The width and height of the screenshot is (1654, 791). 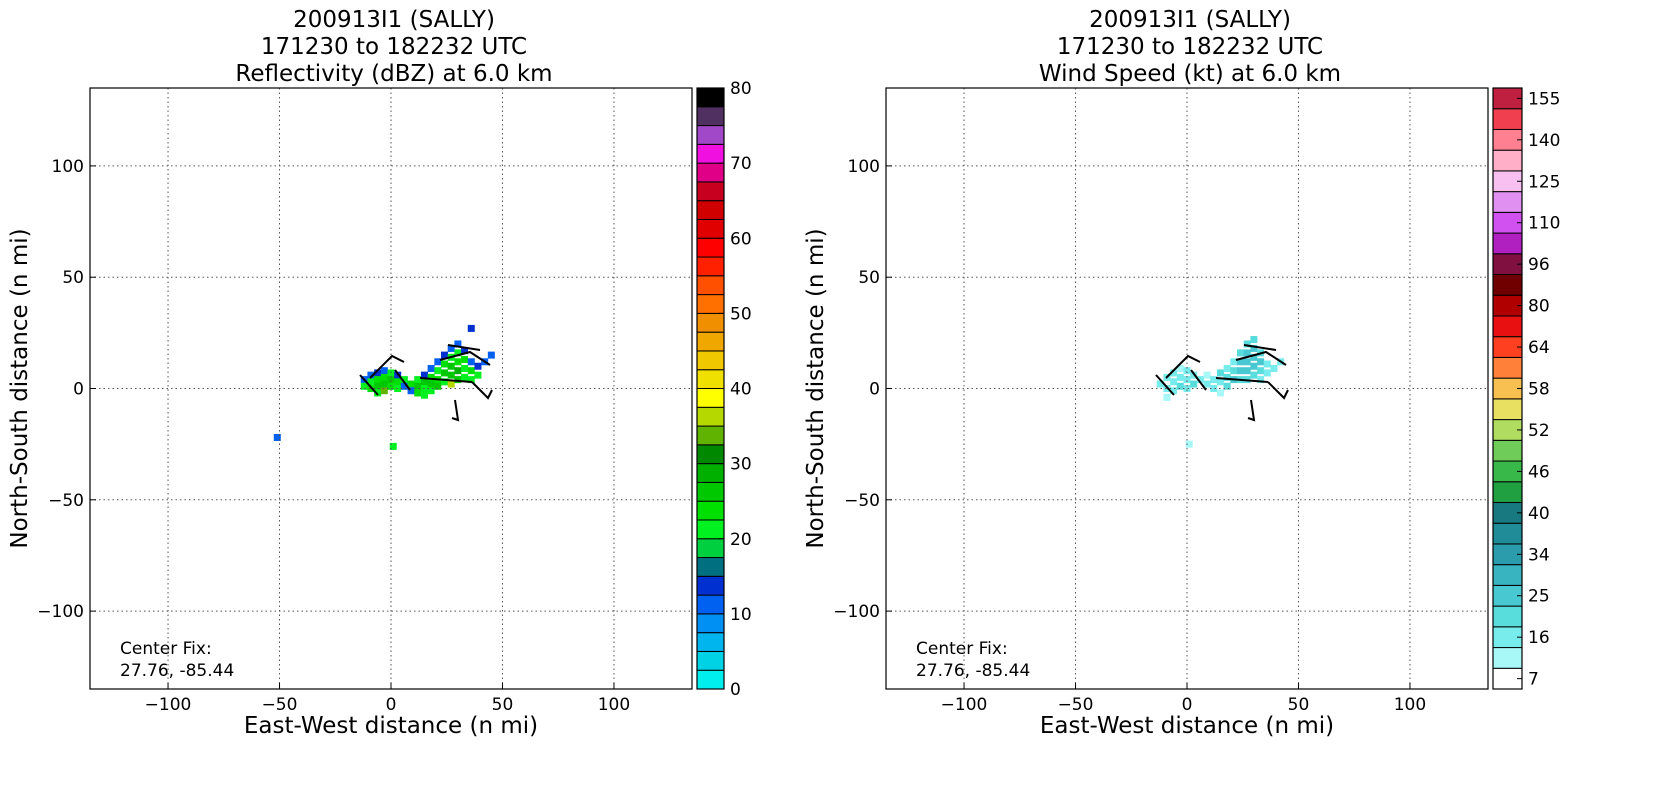 I want to click on colorbar-tick-label: 10, so click(x=741, y=615).